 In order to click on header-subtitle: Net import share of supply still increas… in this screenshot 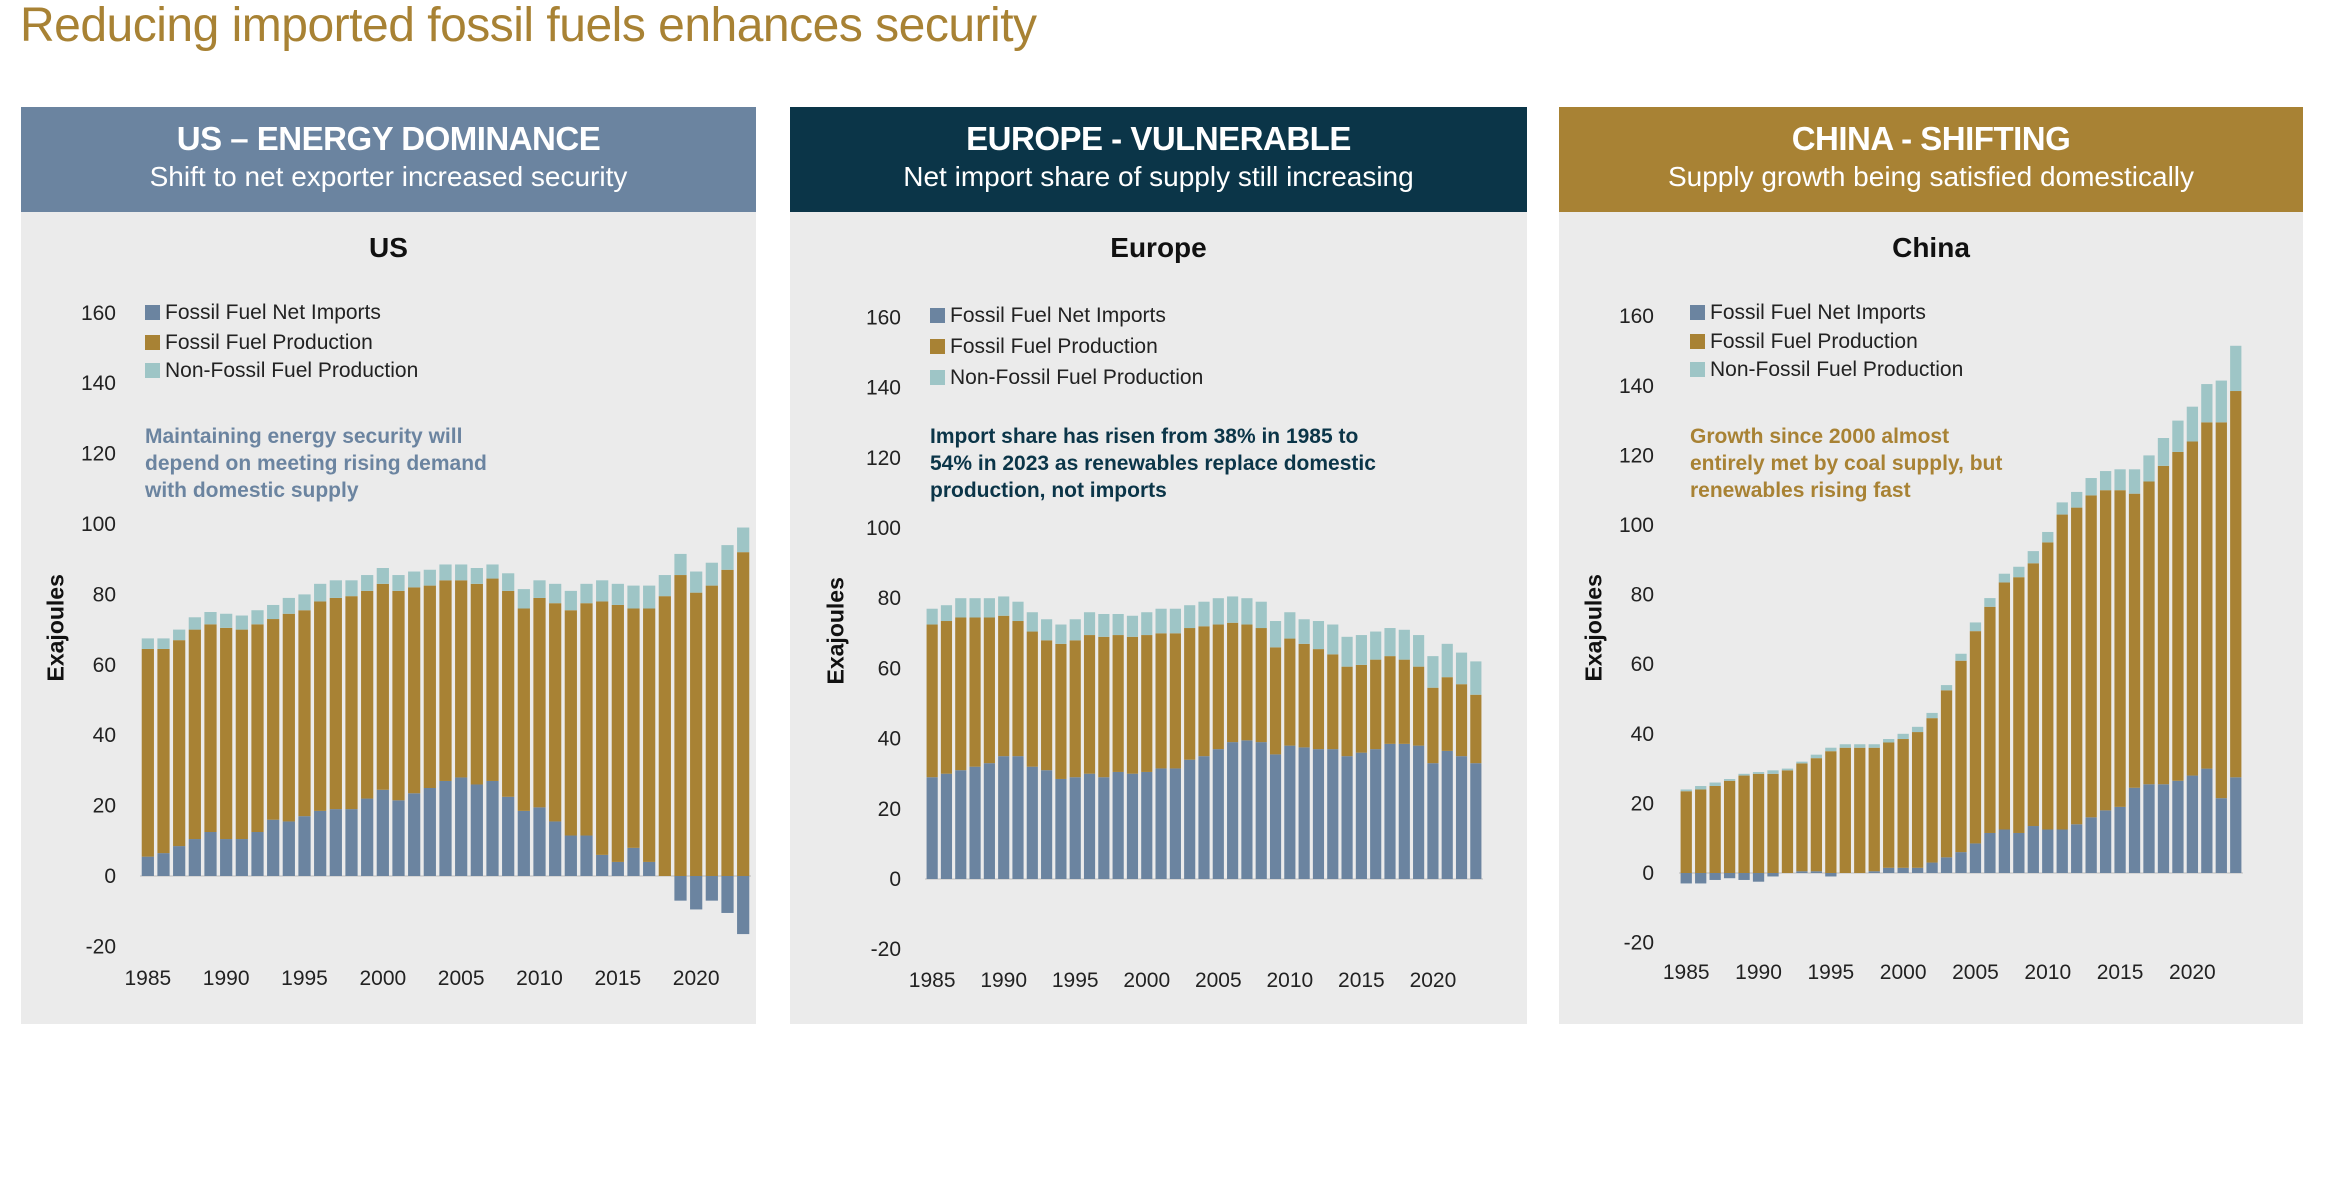, I will do `click(1158, 176)`.